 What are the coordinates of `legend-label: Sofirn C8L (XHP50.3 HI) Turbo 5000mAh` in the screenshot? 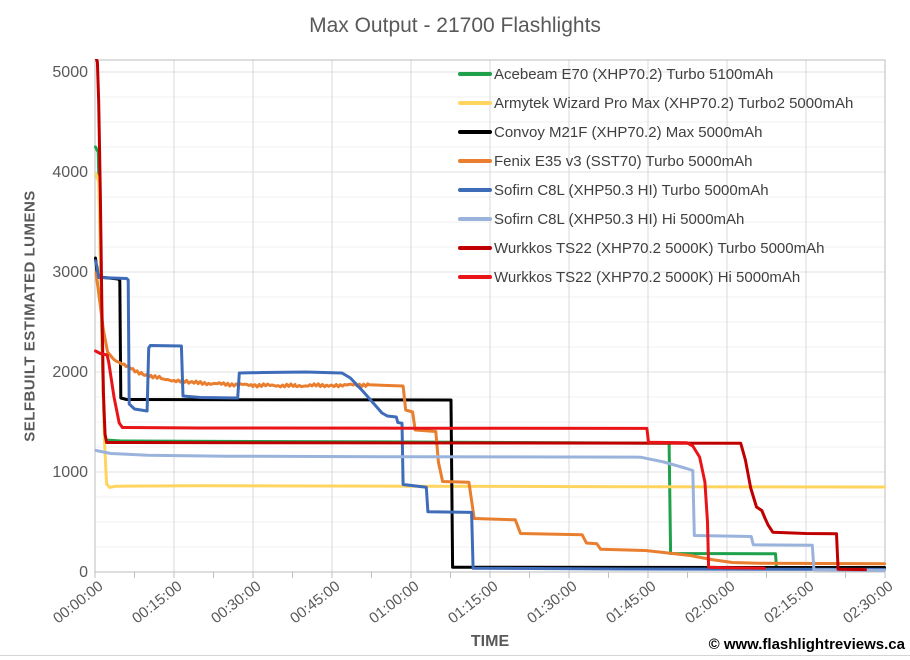 It's located at (631, 190).